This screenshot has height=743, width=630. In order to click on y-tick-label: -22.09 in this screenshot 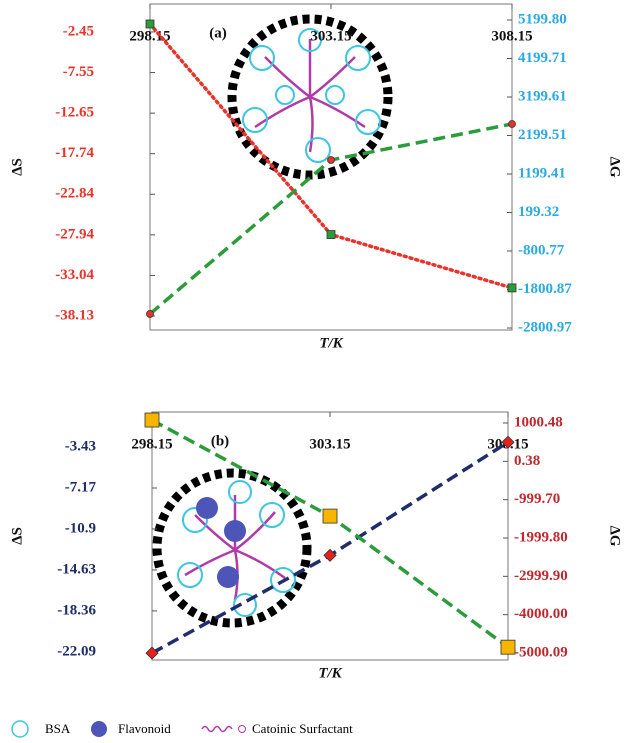, I will do `click(76, 651)`.